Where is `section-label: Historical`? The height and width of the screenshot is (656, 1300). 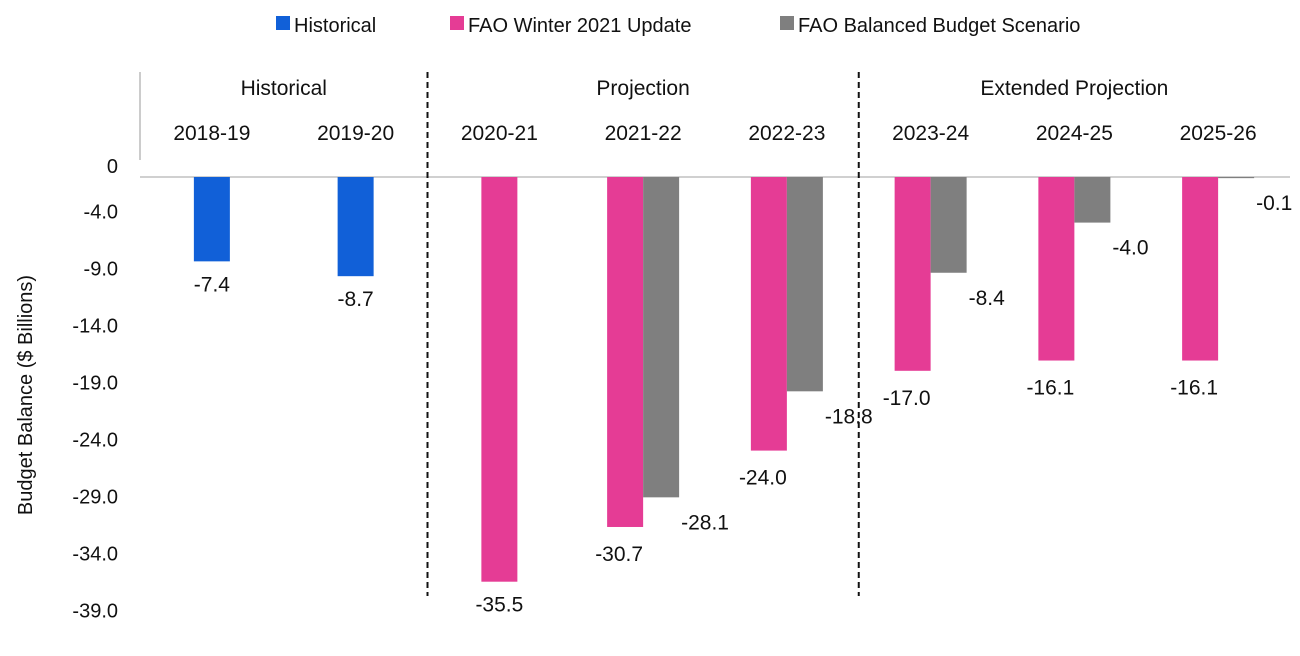
section-label: Historical is located at coordinates (284, 88).